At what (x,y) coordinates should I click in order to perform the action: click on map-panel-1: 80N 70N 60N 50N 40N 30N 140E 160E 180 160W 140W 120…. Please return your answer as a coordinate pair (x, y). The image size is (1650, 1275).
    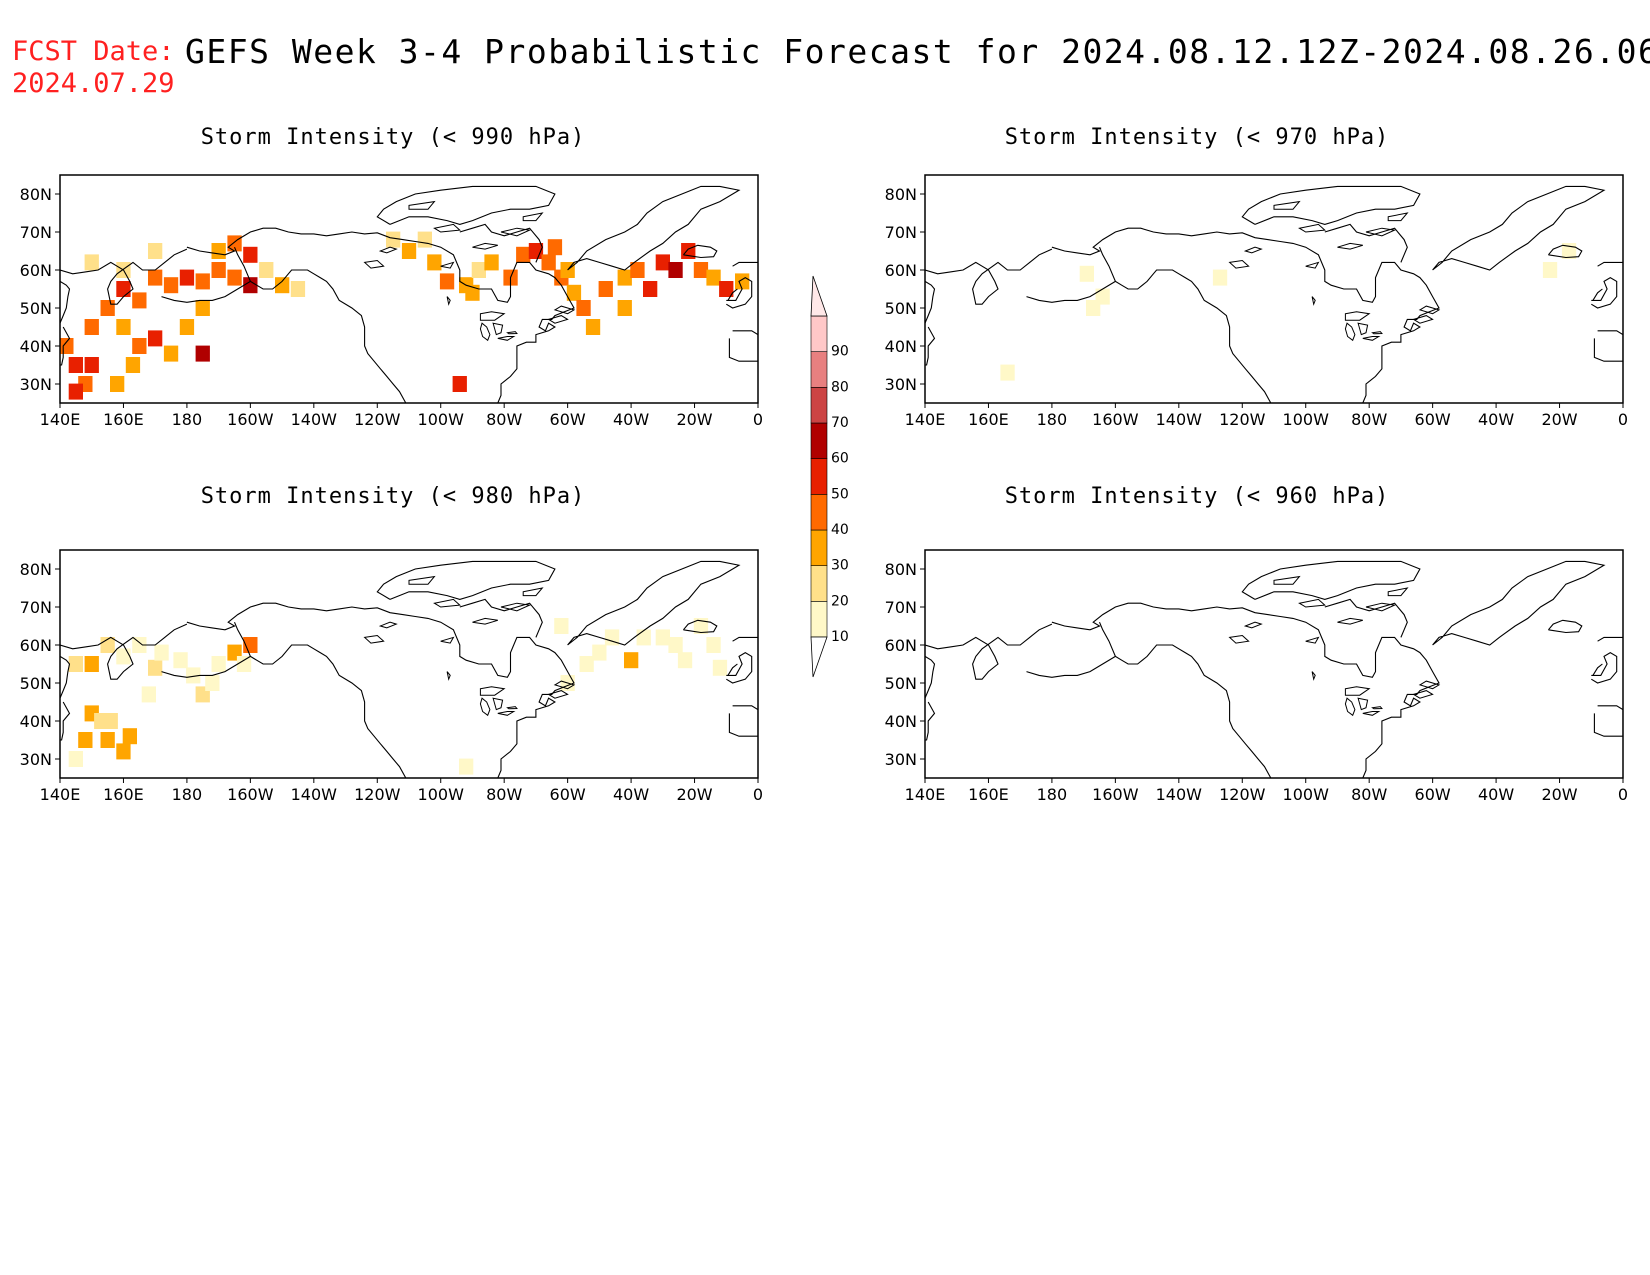
    Looking at the image, I should click on (1256, 301).